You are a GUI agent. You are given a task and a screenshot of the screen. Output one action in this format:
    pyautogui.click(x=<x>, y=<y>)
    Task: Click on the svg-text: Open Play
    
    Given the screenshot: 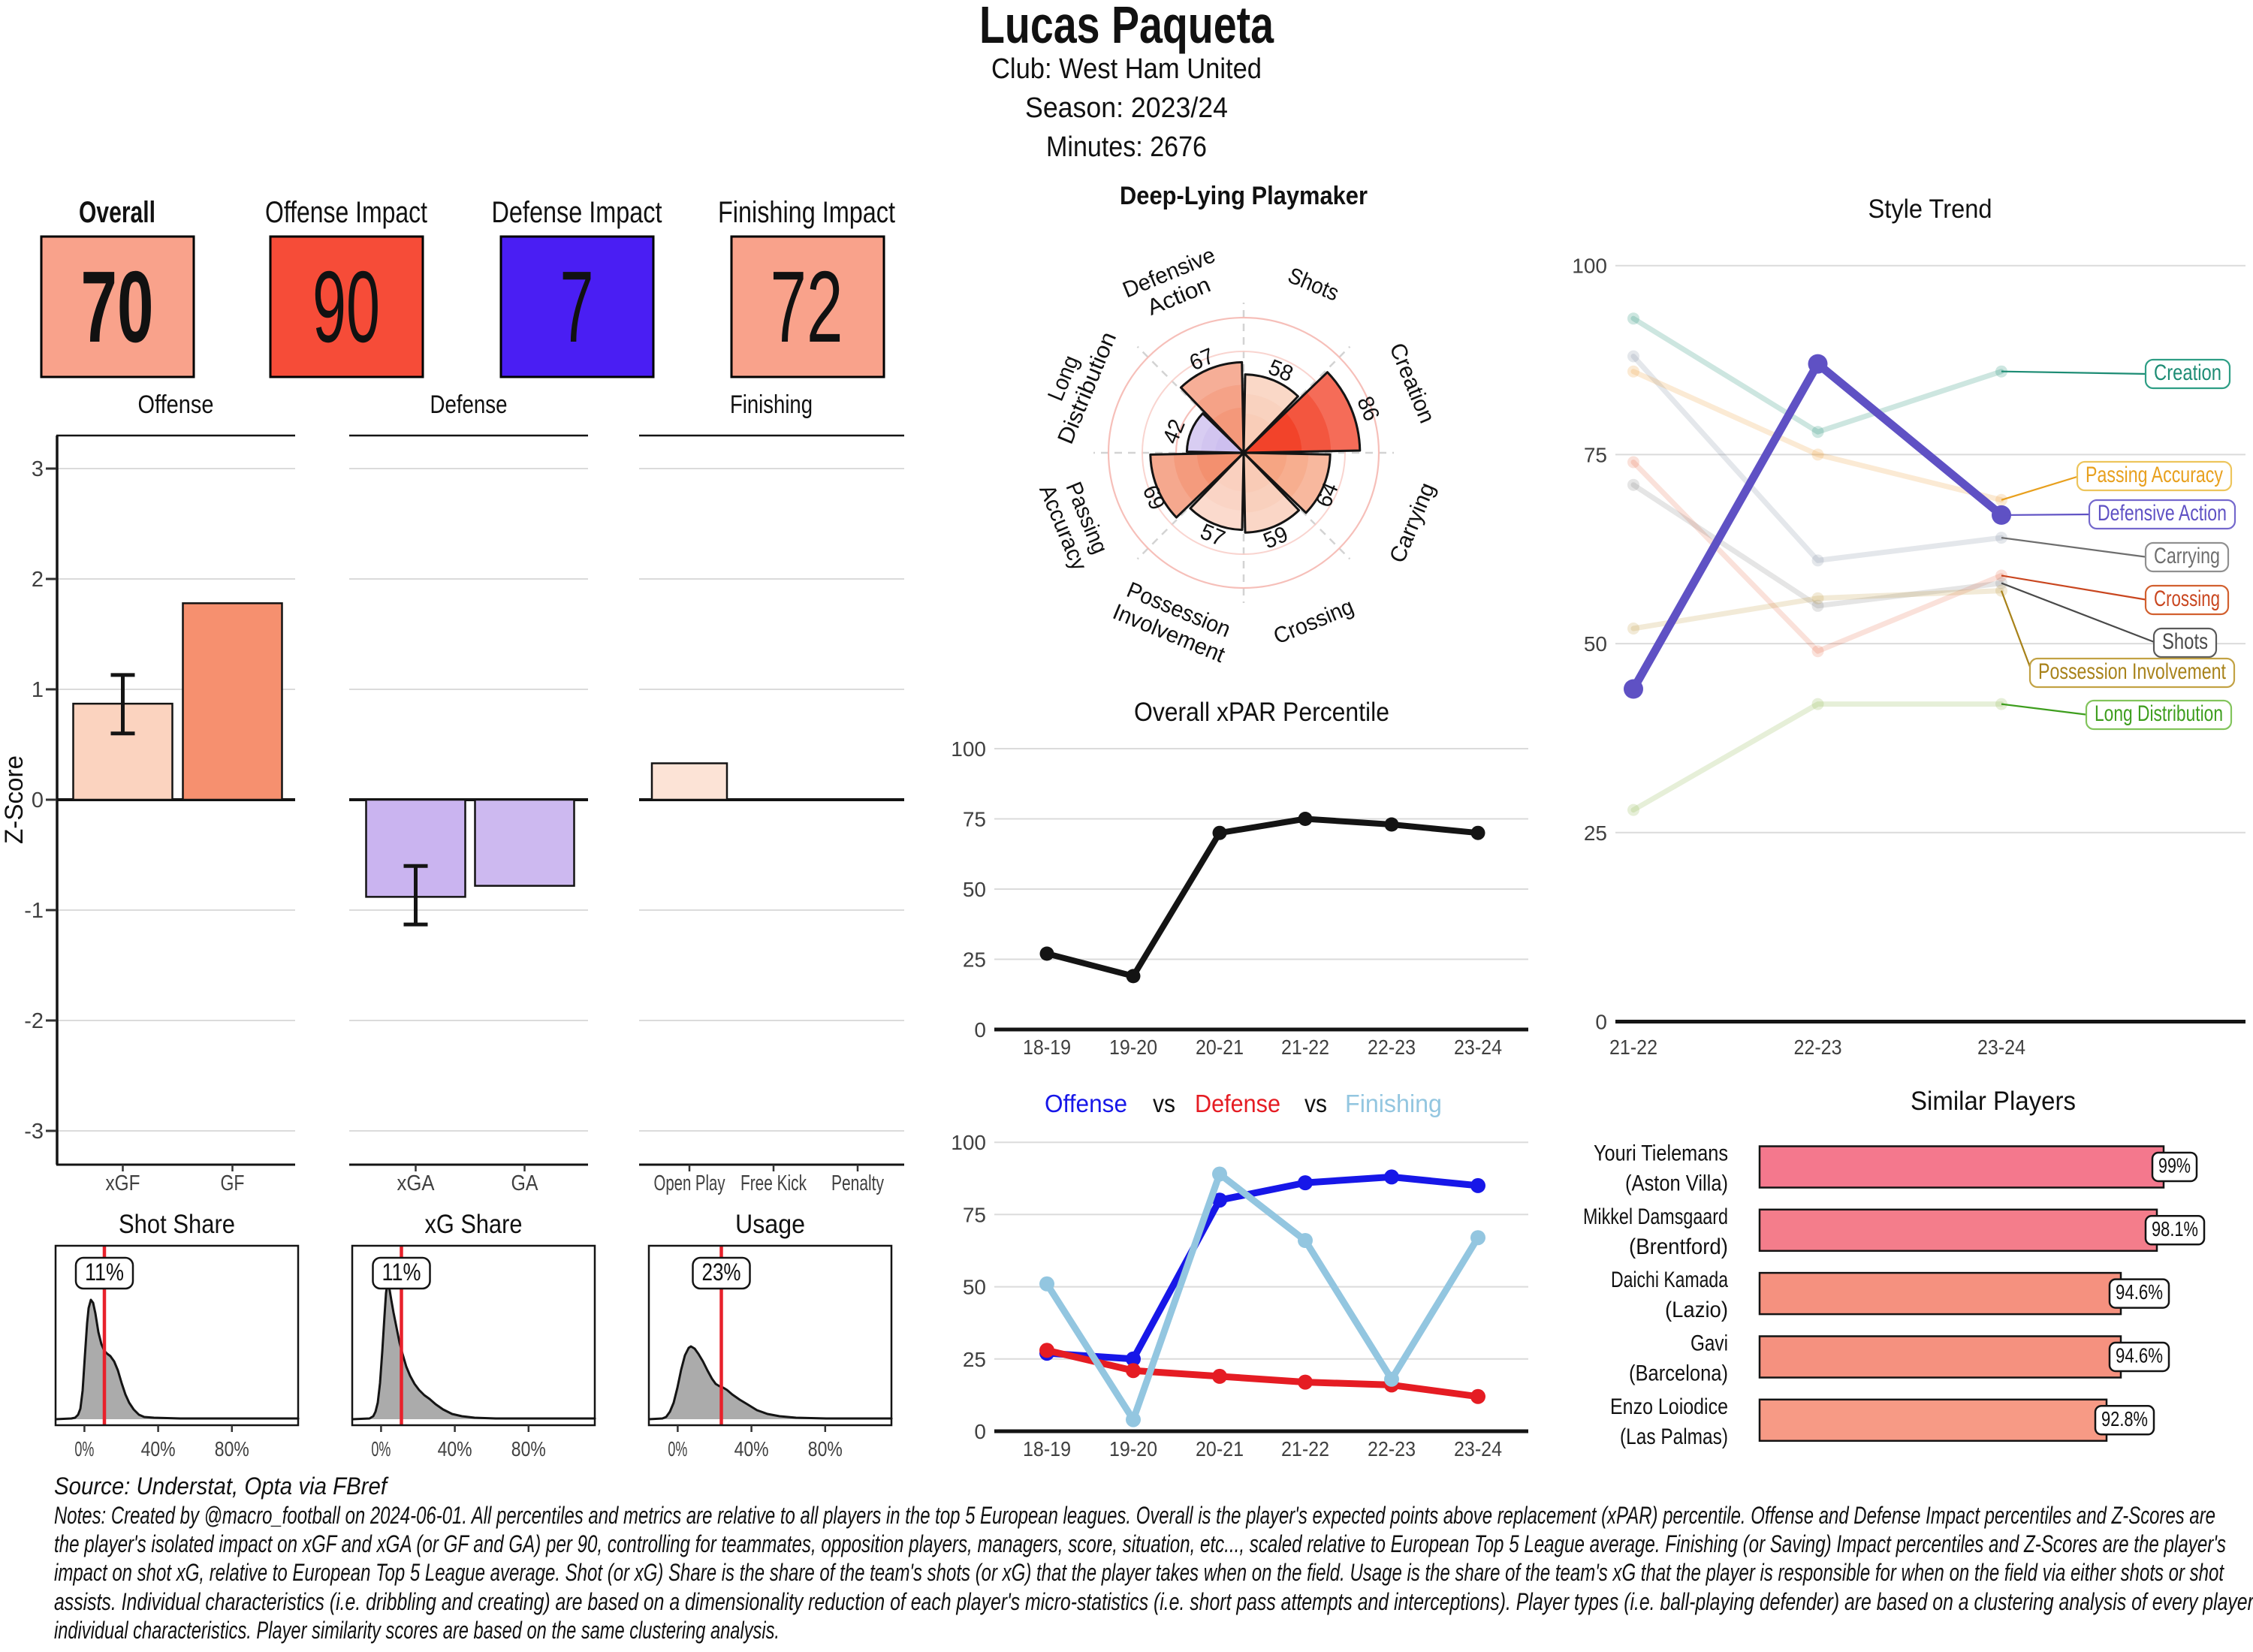 What is the action you would take?
    pyautogui.click(x=689, y=1183)
    